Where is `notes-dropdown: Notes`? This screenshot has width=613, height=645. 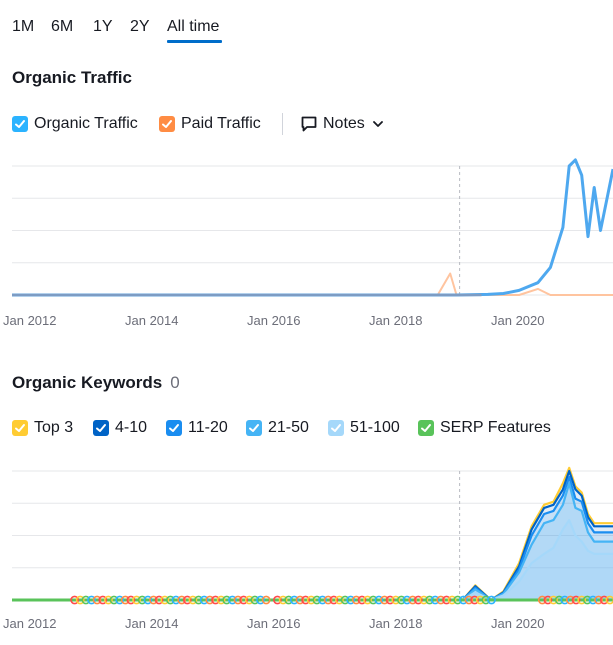 notes-dropdown: Notes is located at coordinates (342, 124).